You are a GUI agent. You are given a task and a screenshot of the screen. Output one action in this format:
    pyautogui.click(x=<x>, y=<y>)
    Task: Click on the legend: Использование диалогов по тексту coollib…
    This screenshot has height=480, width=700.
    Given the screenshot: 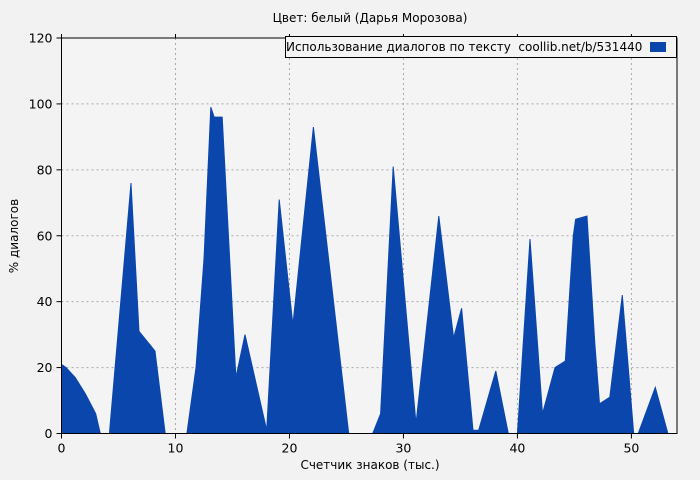 What is the action you would take?
    pyautogui.click(x=481, y=47)
    